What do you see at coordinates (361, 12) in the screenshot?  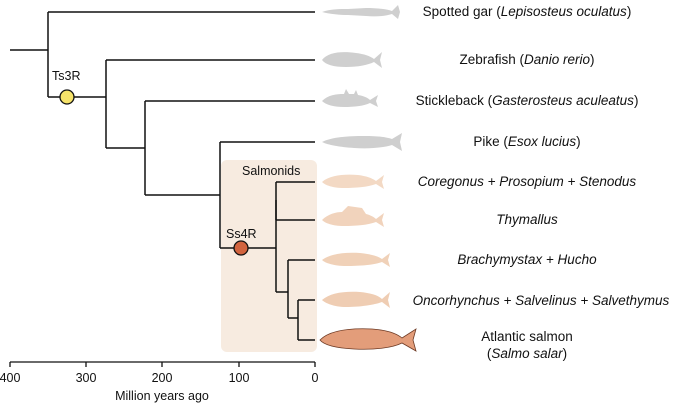 I see `spotted-gar-fish-icon` at bounding box center [361, 12].